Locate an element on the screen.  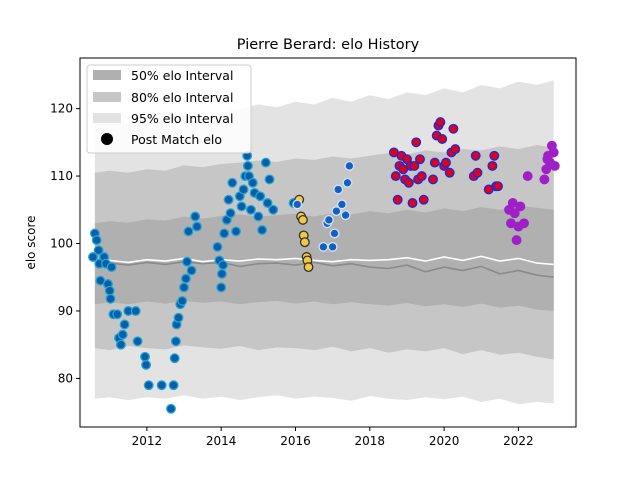
x-tick-label-2: 2016 is located at coordinates (295, 441).